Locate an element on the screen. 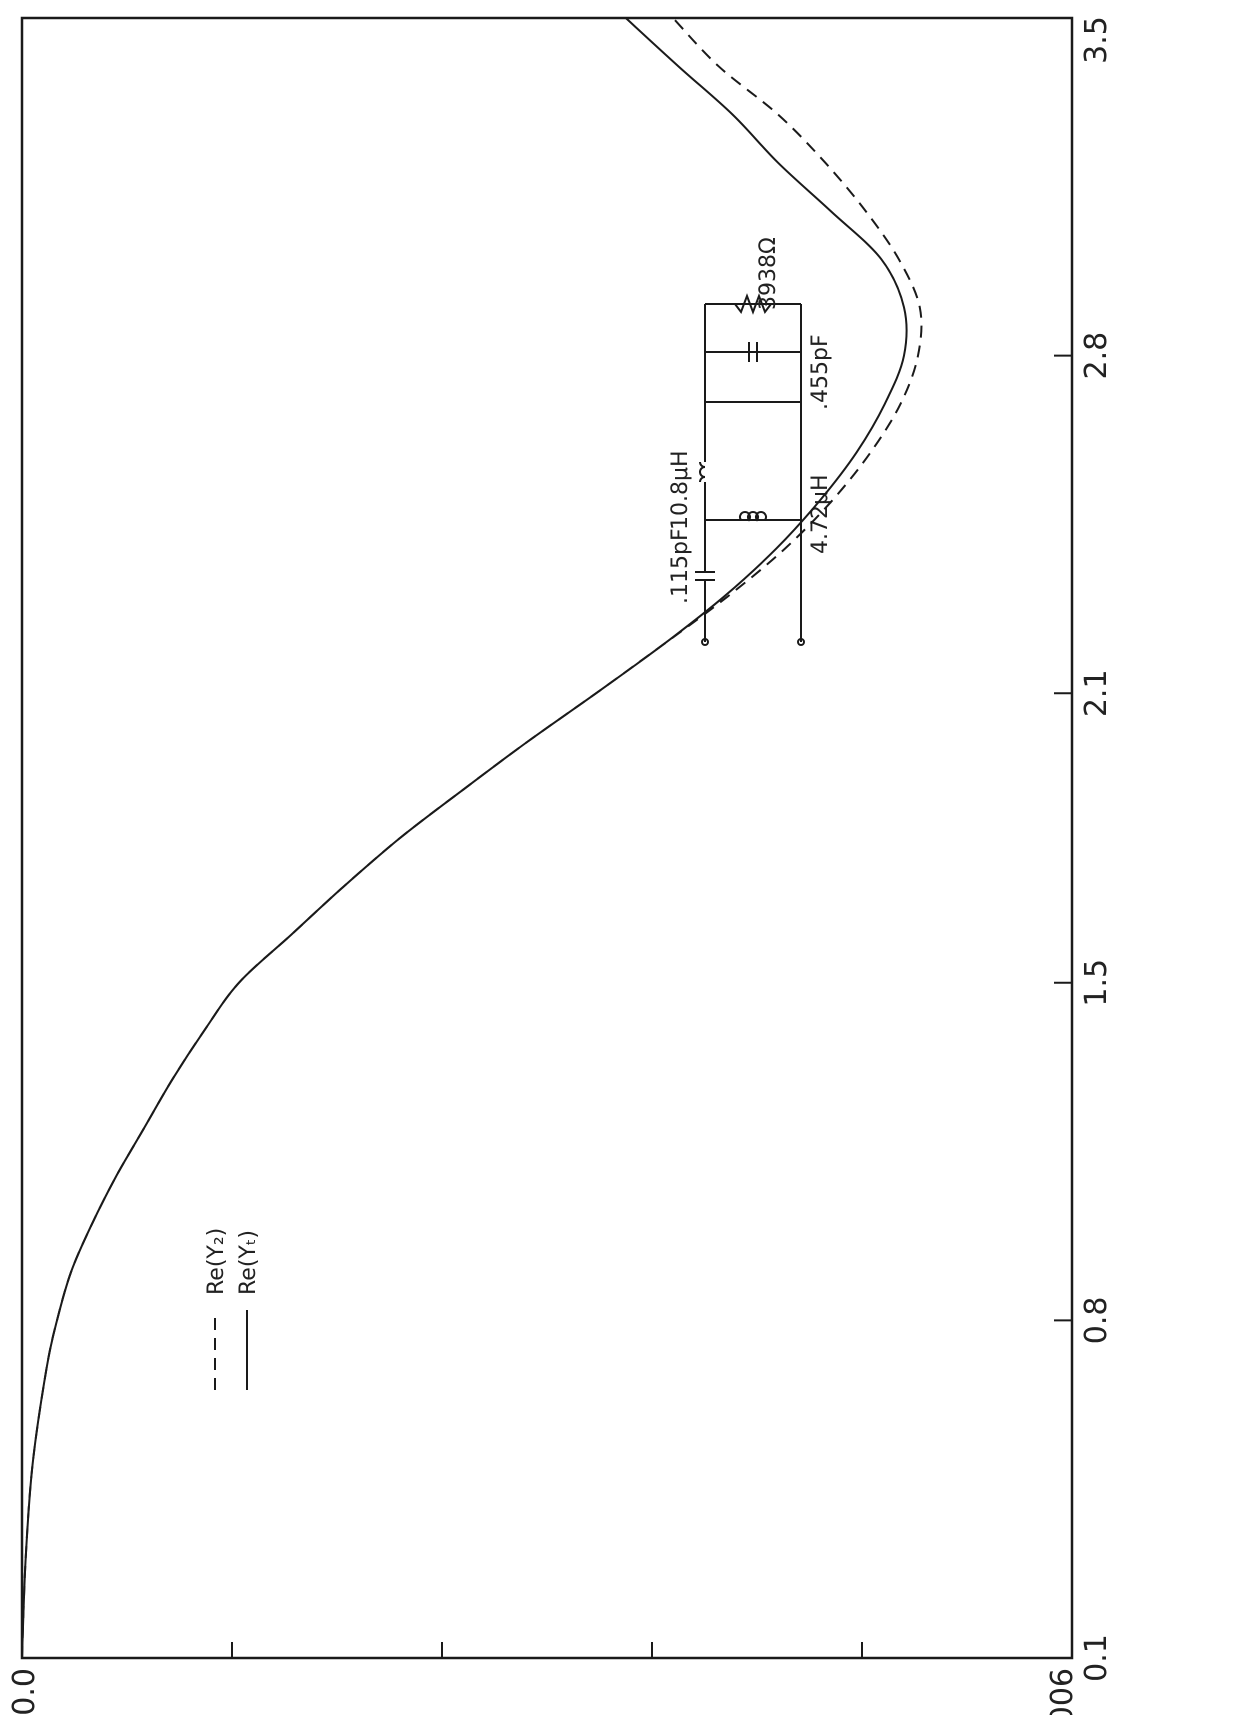 This screenshot has height=1715, width=1253. legend: Re(Y₂) Re(Yₜ) is located at coordinates (232, 1309).